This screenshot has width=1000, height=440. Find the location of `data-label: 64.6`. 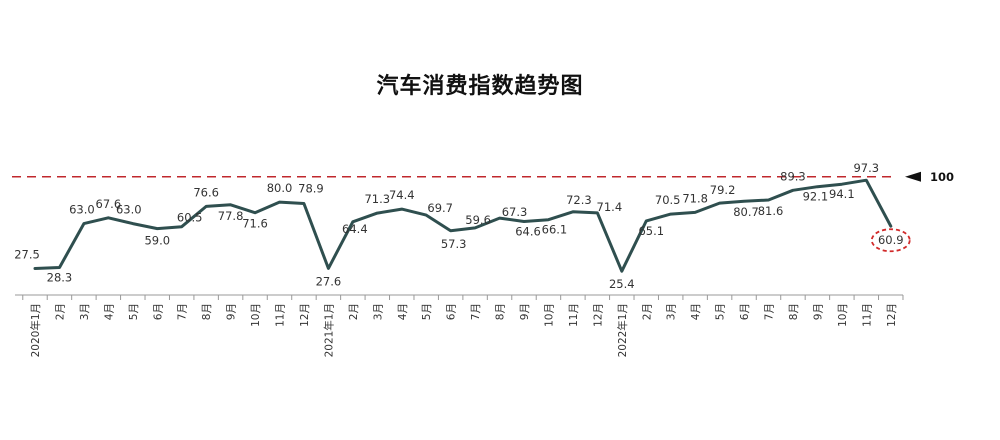

data-label: 64.6 is located at coordinates (528, 232).